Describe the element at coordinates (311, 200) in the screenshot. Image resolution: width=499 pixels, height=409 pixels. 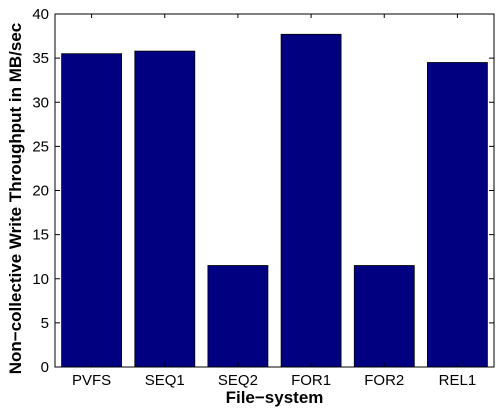
I see `bar-for1` at that location.